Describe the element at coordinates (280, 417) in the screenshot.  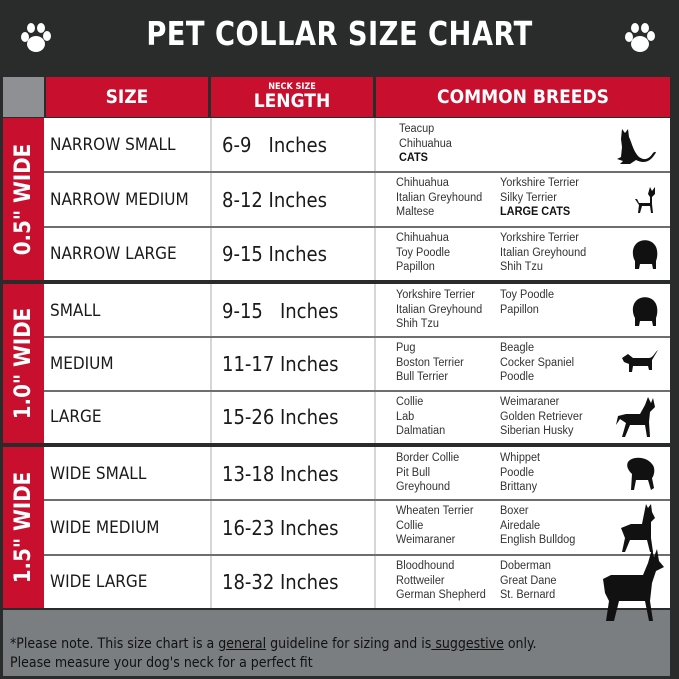
I see `neck-length: 15-26 Inches` at that location.